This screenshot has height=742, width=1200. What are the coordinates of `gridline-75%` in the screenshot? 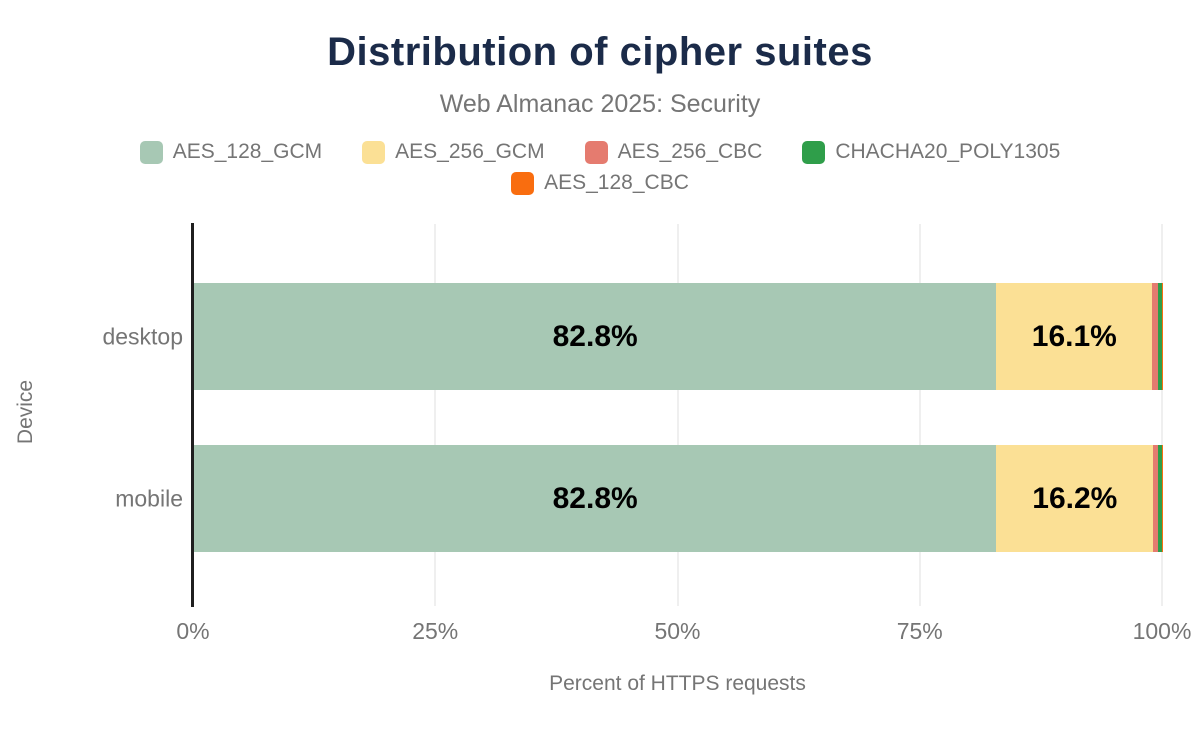 It's located at (919, 415).